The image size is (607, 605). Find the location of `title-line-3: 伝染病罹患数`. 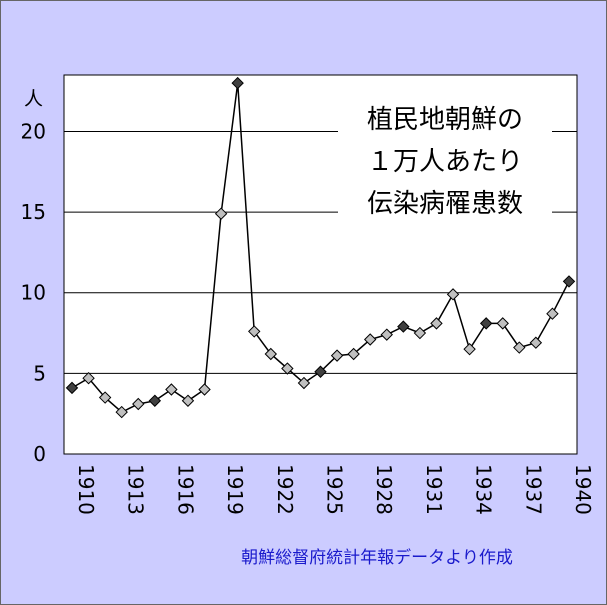

title-line-3: 伝染病罹患数 is located at coordinates (445, 204).